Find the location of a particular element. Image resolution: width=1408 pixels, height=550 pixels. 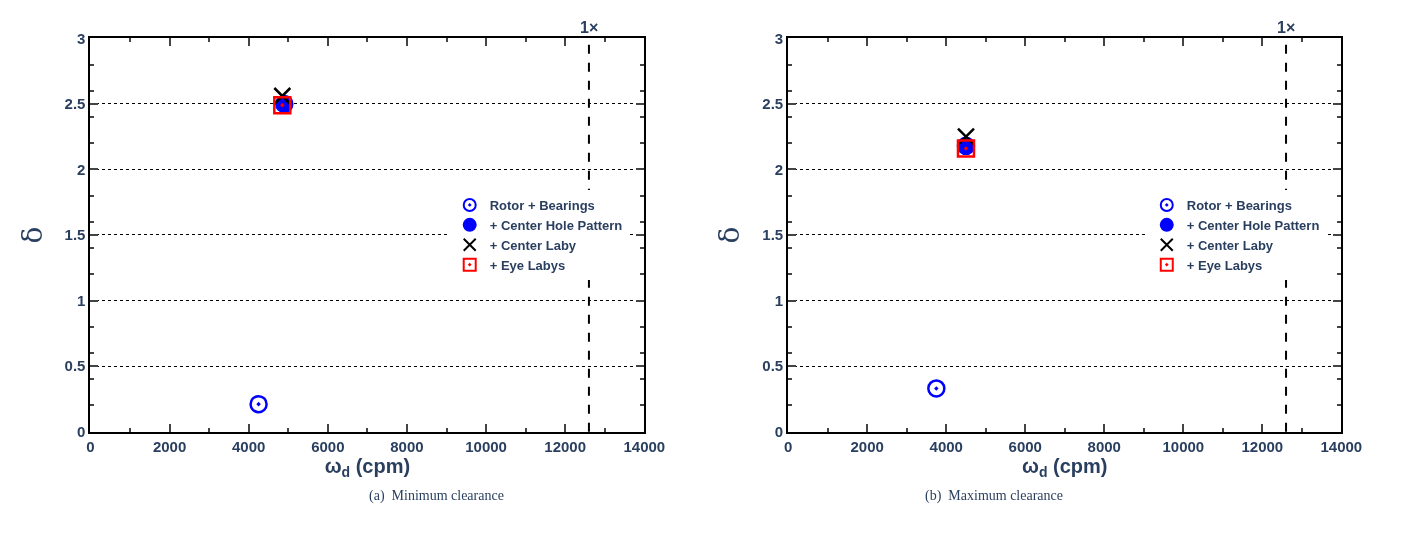

text: (b) Maximum clearance is located at coordinates (994, 496).